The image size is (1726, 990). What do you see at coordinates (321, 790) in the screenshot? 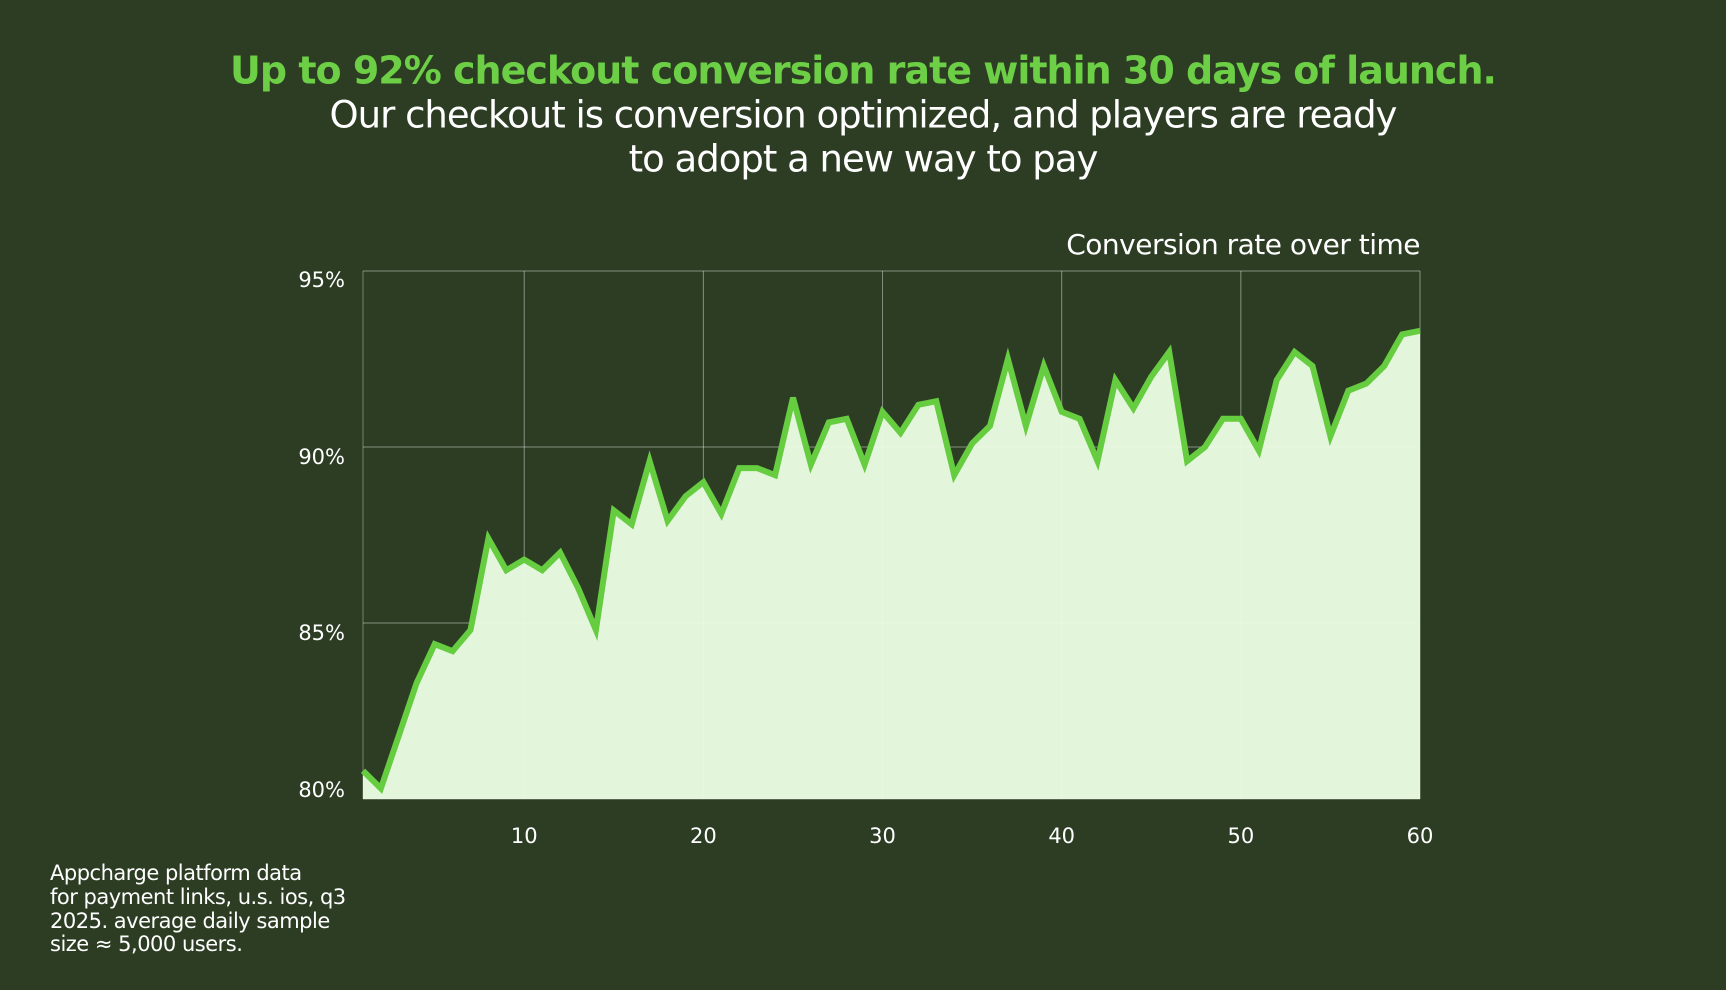
I see `y-tick-label: 80%` at bounding box center [321, 790].